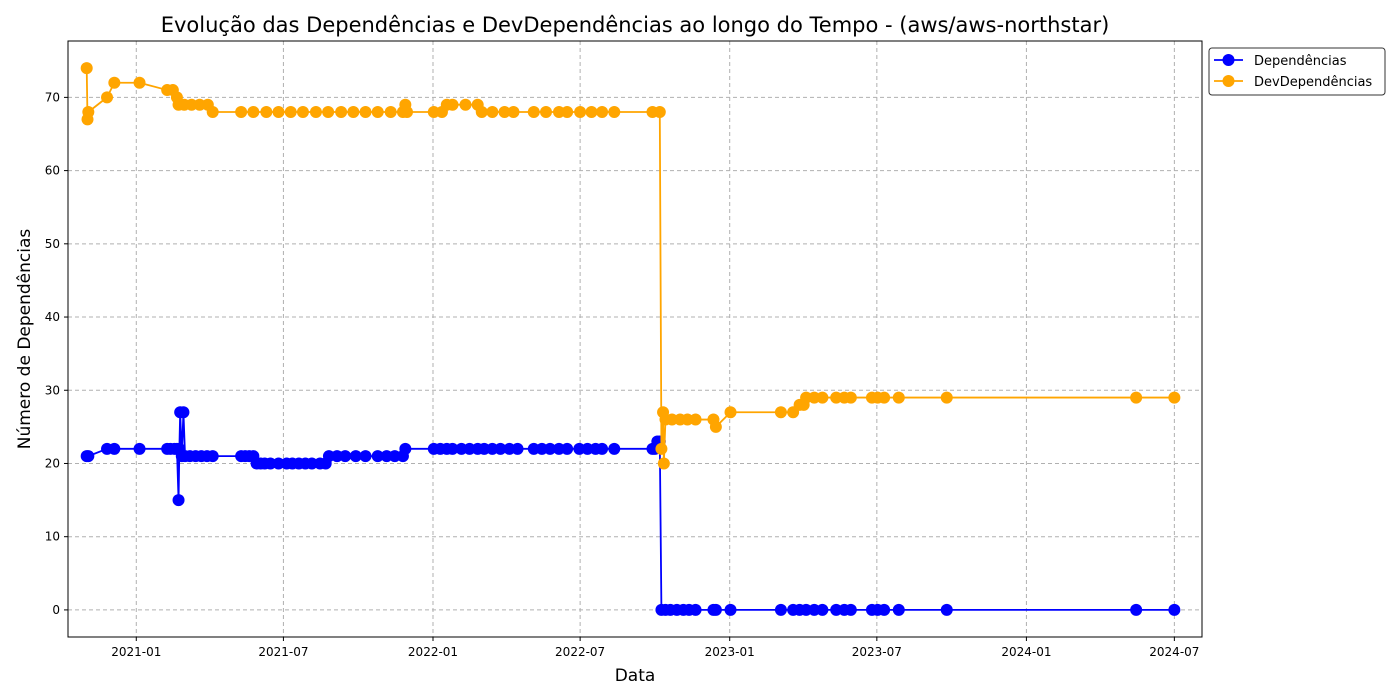  What do you see at coordinates (1174, 652) in the screenshot?
I see `x-tick-label: 2024-07` at bounding box center [1174, 652].